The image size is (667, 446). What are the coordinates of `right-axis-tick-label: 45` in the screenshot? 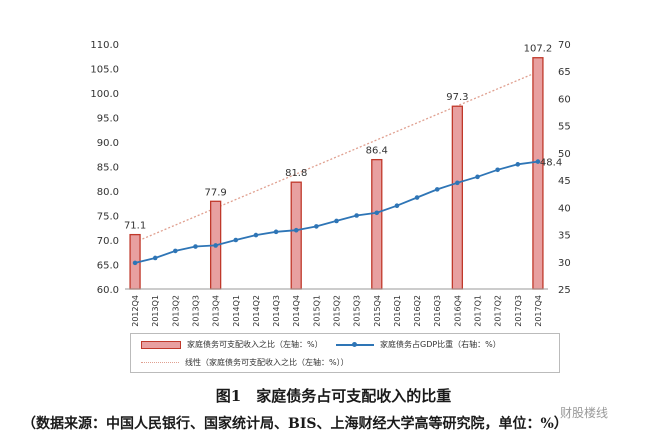 It's located at (564, 181).